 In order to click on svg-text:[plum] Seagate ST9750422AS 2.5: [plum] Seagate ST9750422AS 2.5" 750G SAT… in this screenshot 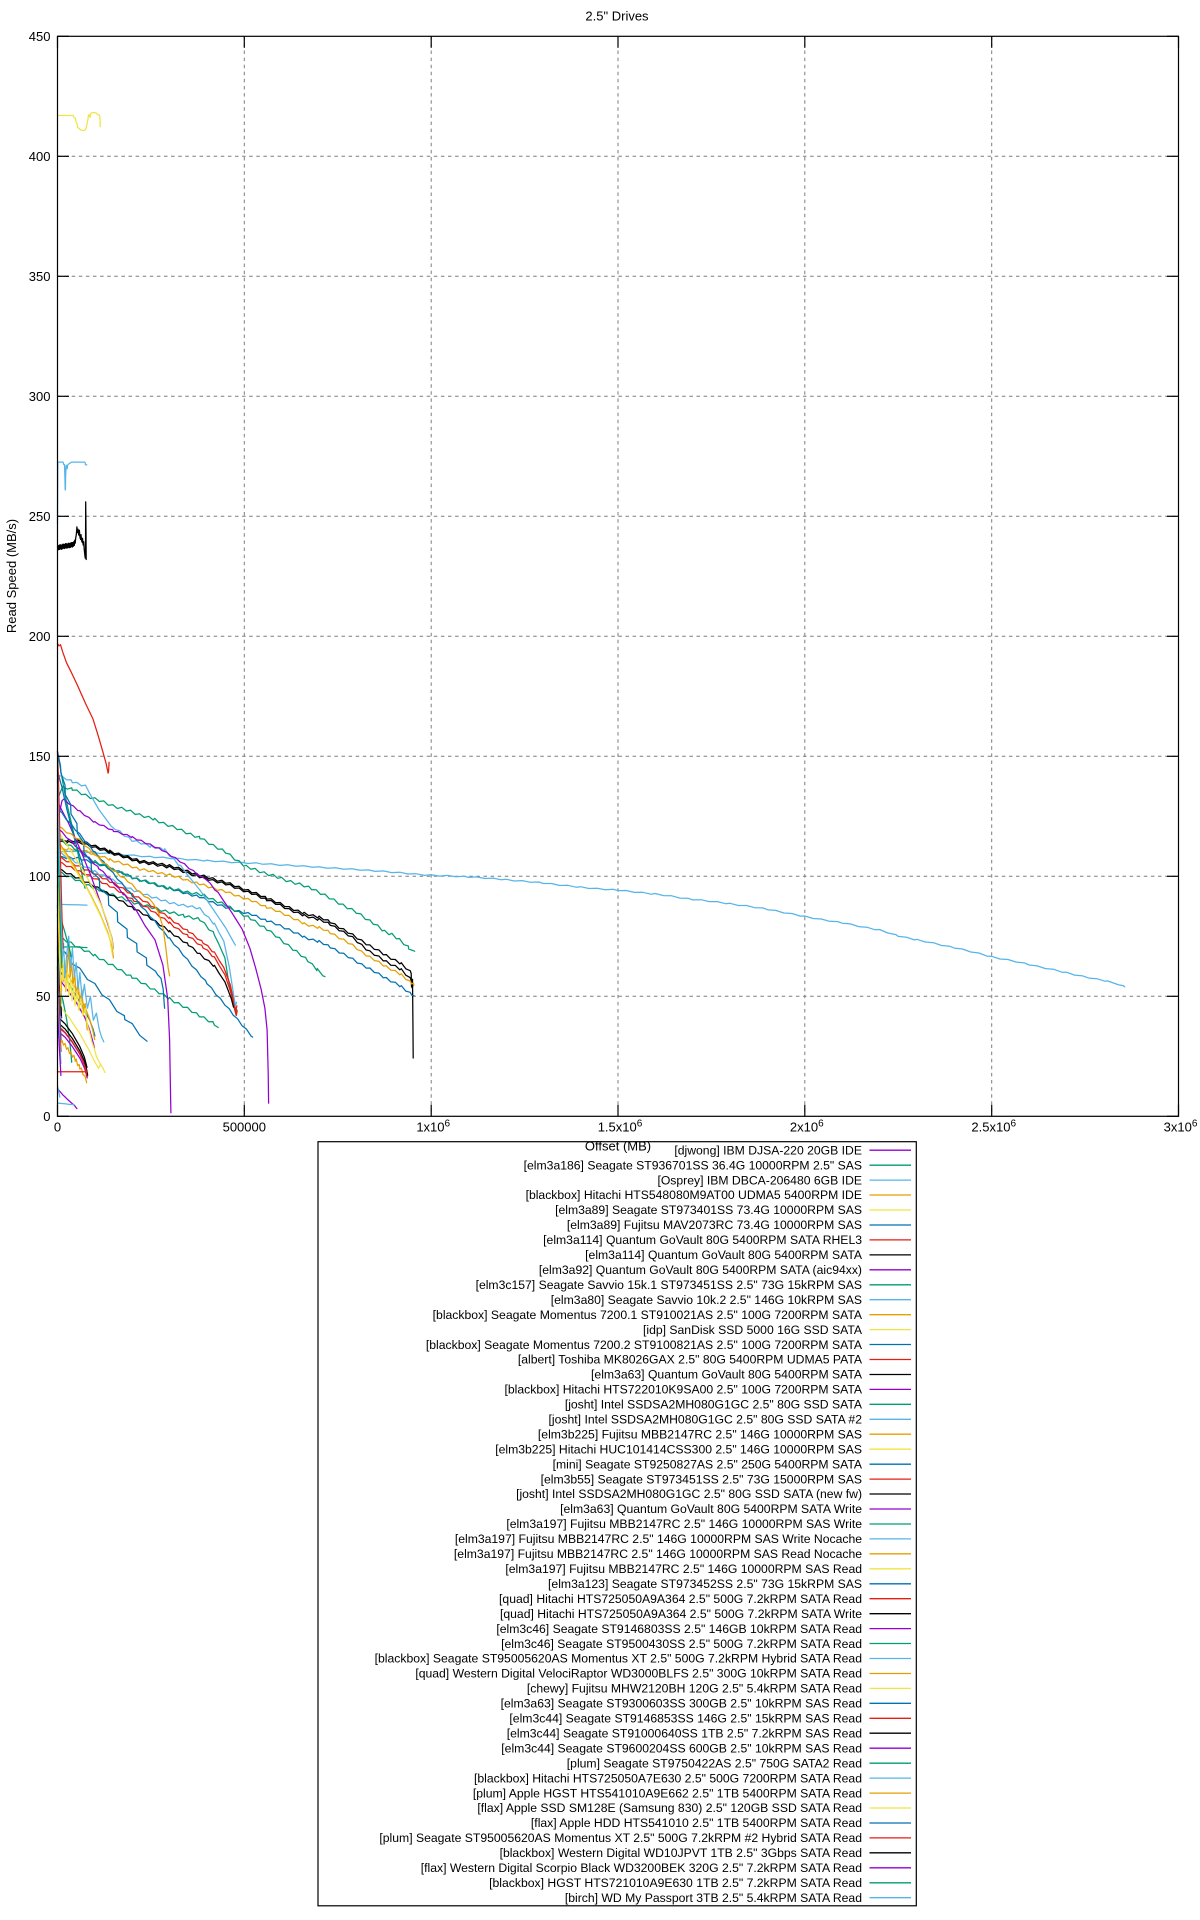, I will do `click(714, 1763)`.